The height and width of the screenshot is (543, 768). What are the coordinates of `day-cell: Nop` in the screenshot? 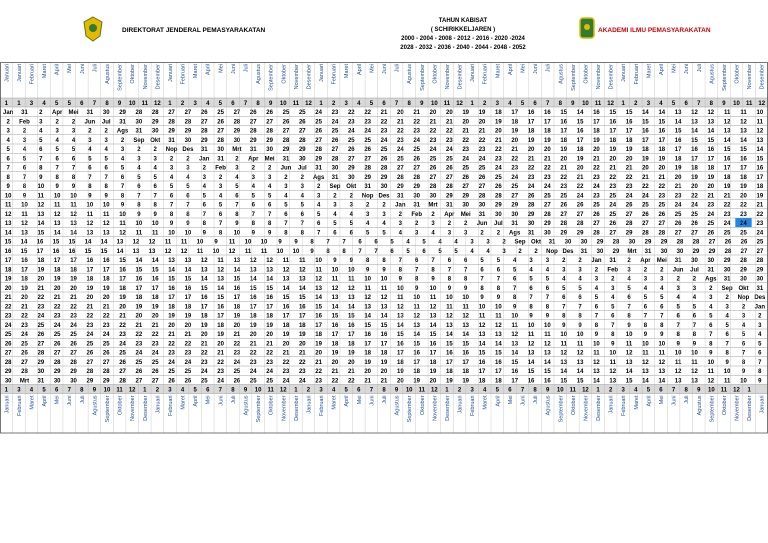 It's located at (368, 196).